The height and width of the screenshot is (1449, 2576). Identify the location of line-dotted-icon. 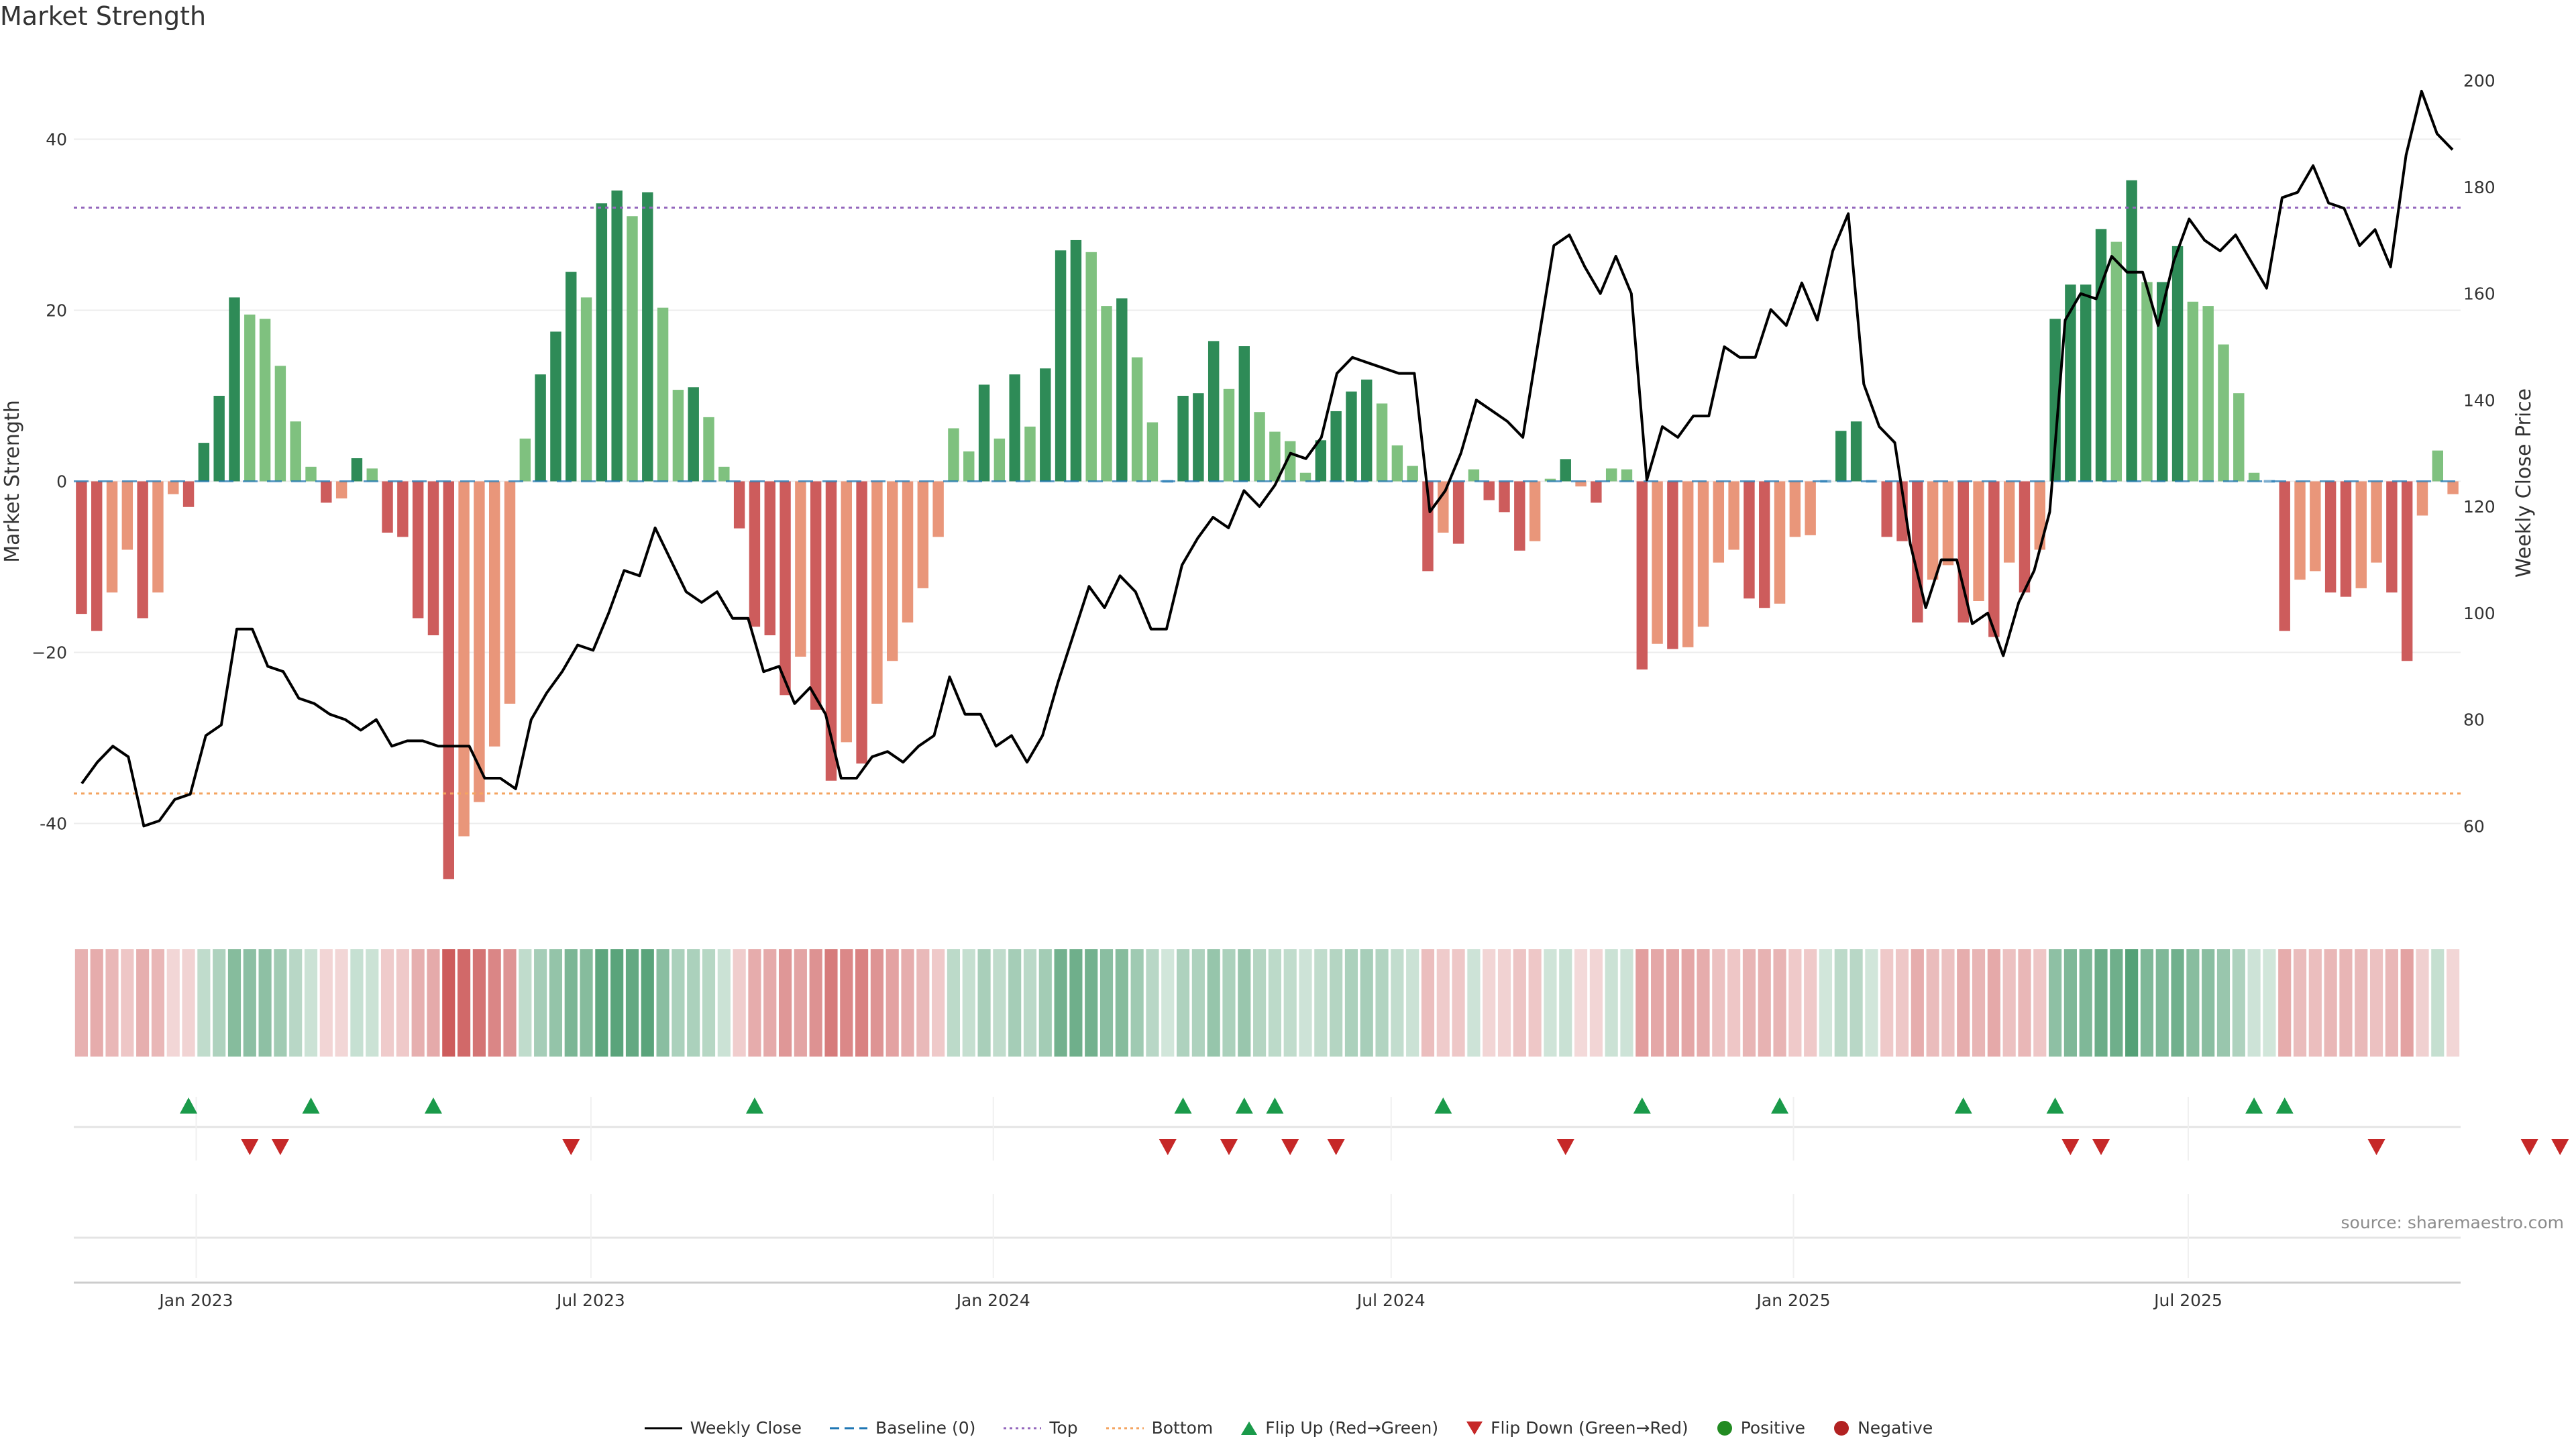
(1023, 1428).